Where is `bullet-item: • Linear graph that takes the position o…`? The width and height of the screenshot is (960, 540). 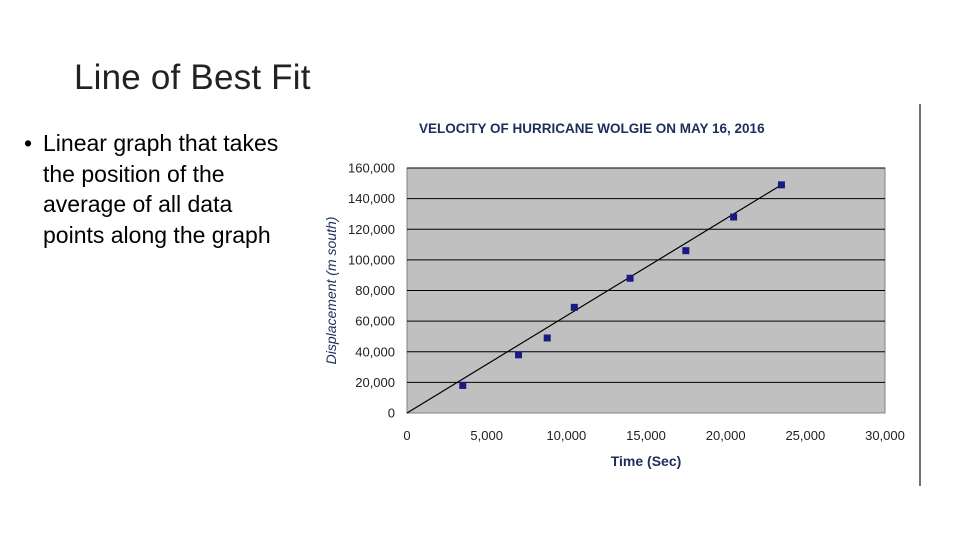 bullet-item: • Linear graph that takes the position o… is located at coordinates (159, 189).